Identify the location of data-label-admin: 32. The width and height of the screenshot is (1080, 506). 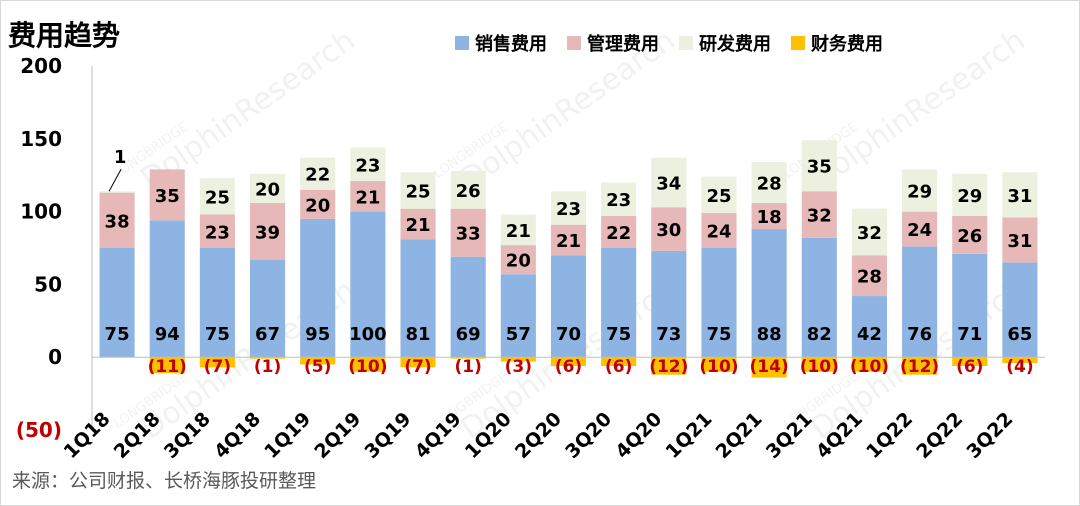
(819, 216).